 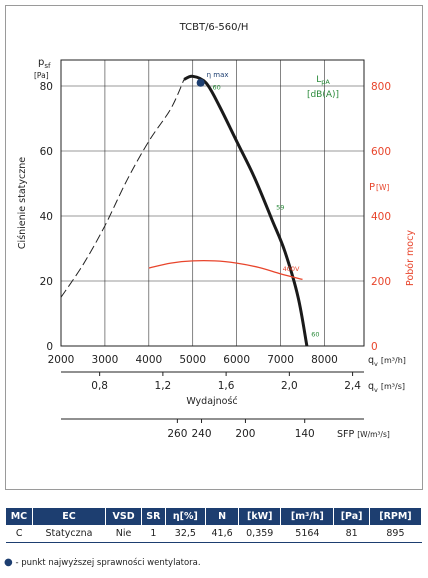 I want to click on x-axis-m3h-tick-label: 7000, so click(x=280, y=360).